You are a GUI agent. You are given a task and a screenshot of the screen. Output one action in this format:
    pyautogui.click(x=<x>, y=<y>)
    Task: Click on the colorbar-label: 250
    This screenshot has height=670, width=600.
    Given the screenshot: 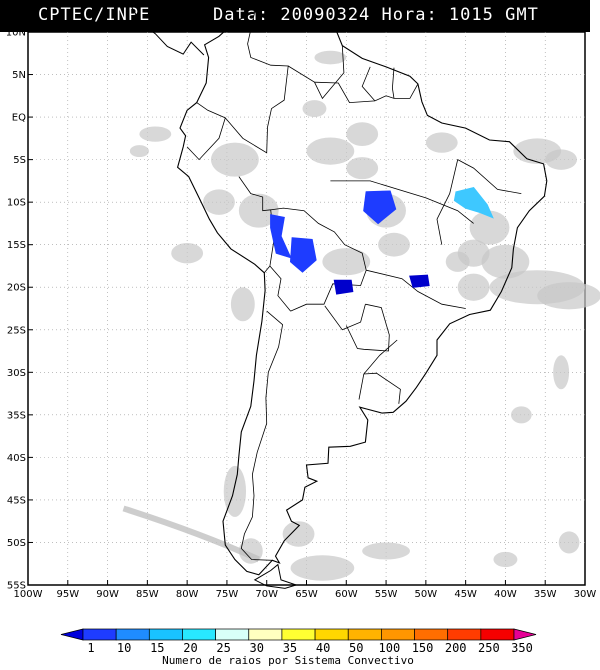 What is the action you would take?
    pyautogui.click(x=489, y=648)
    